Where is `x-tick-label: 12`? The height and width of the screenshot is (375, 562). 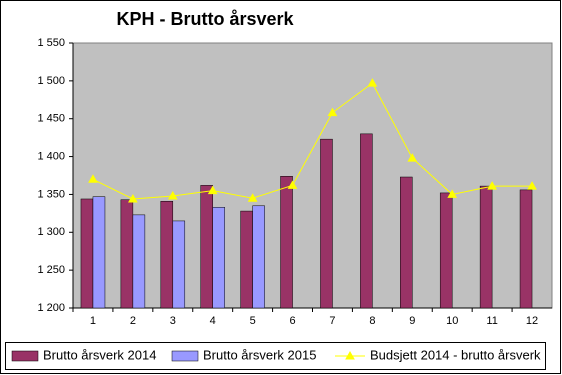 x-tick-label: 12 is located at coordinates (532, 321).